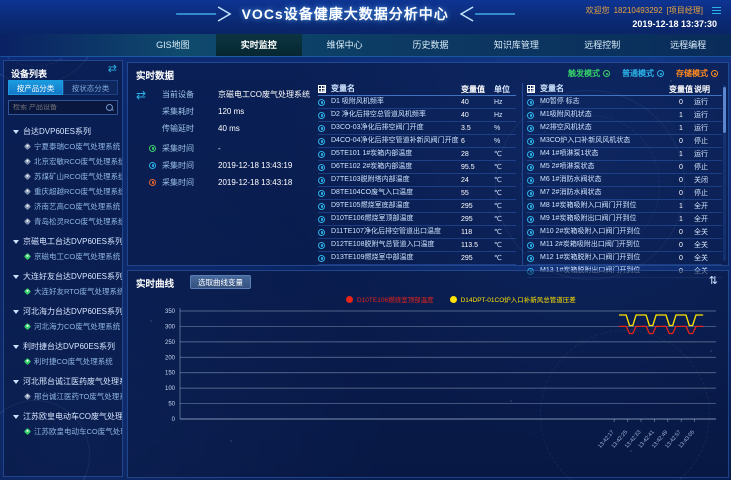 Image resolution: width=731 pixels, height=480 pixels. Describe the element at coordinates (63, 361) in the screenshot. I see `device-tree-row: 利时捷CO废气处理系统` at that location.